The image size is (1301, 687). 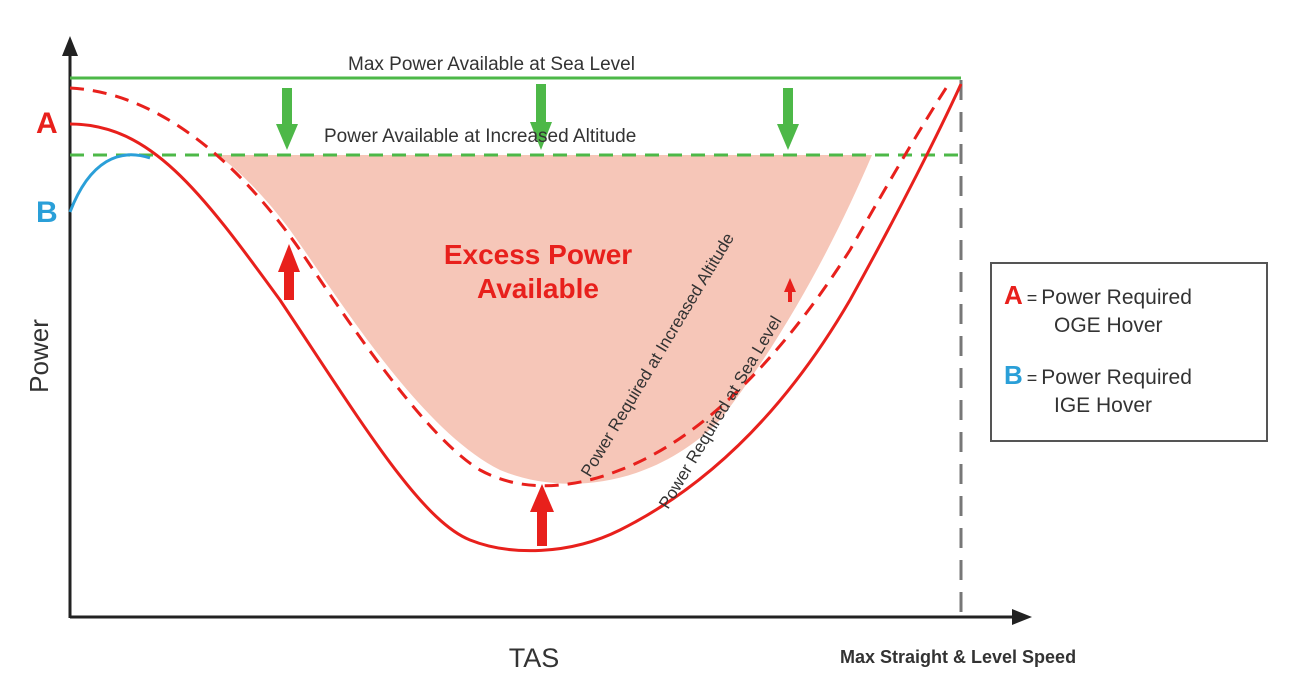 I want to click on marker-b: B, so click(x=47, y=212).